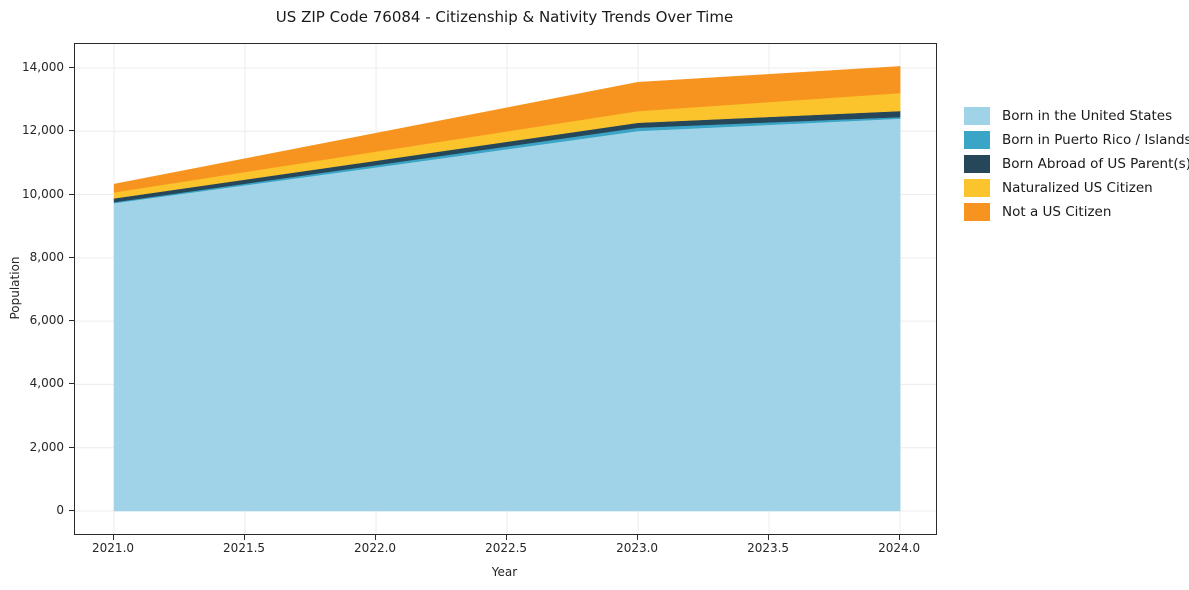 The image size is (1189, 590). Describe the element at coordinates (46, 383) in the screenshot. I see `y-tick-label: 4,000` at that location.